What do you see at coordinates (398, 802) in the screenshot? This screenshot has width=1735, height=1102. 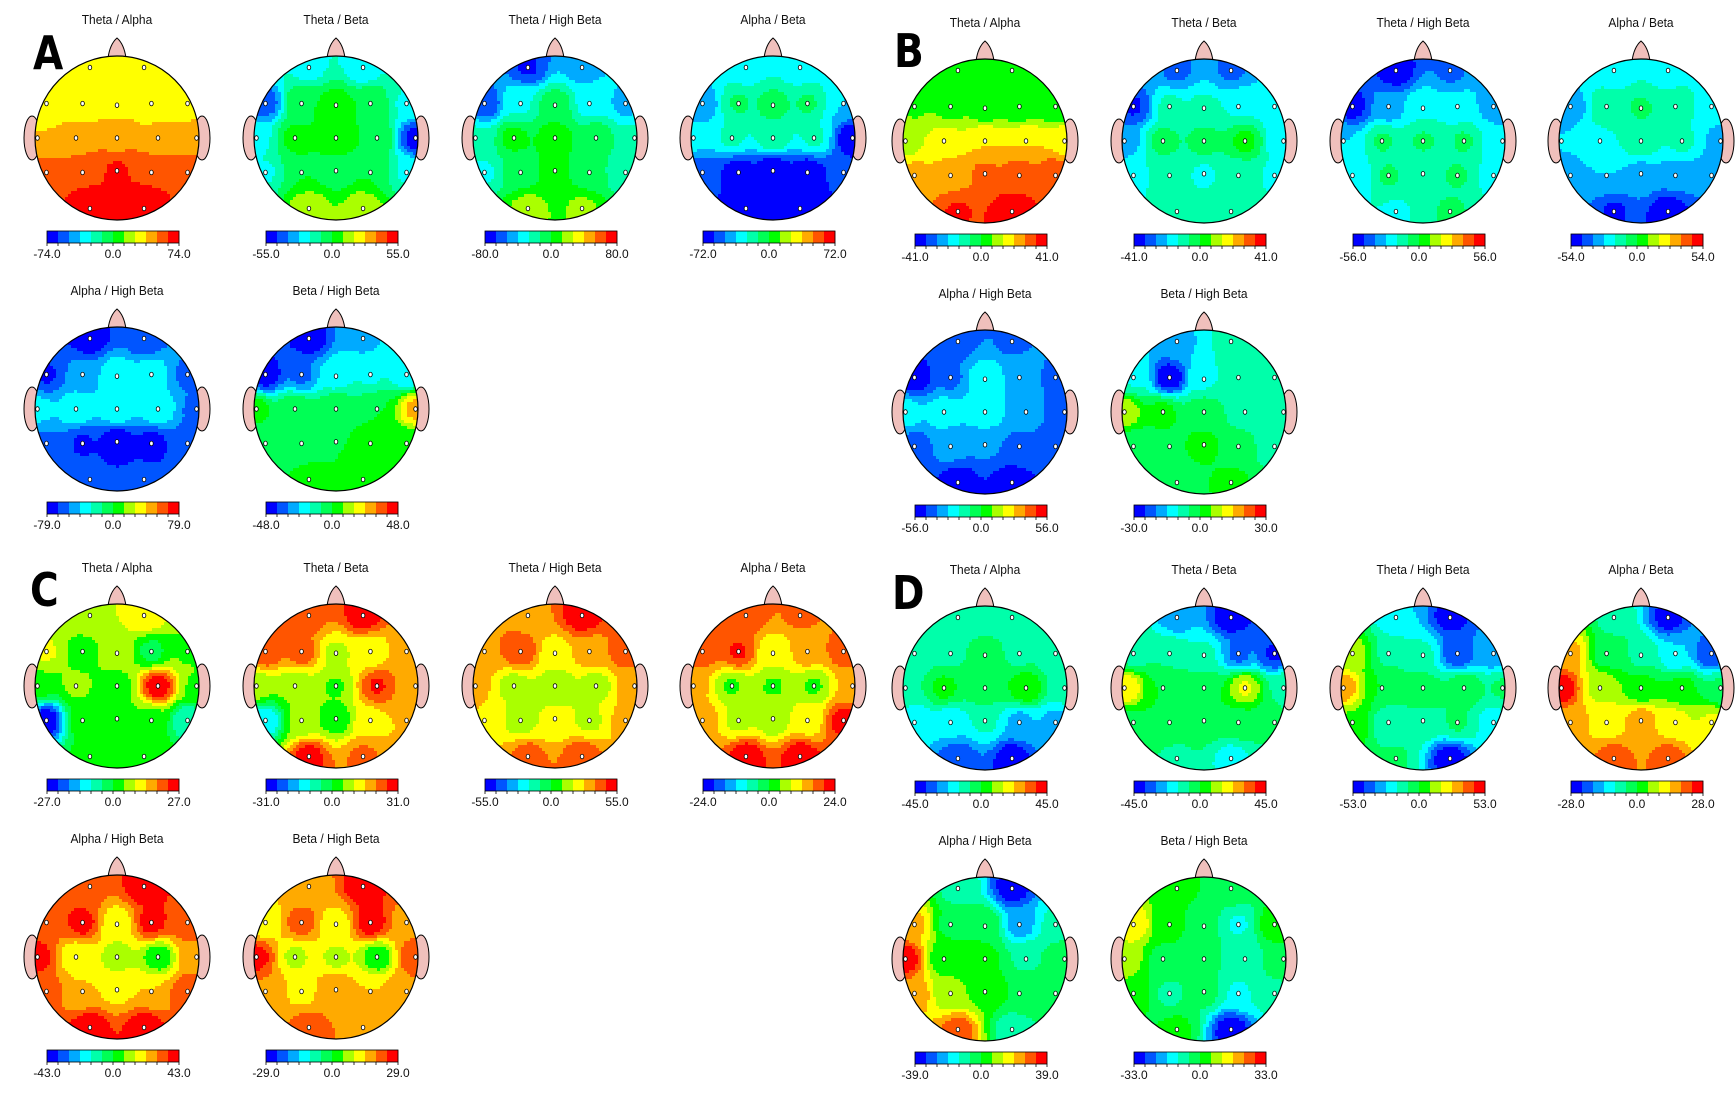 I see `colorbar-max-label: 31.0` at bounding box center [398, 802].